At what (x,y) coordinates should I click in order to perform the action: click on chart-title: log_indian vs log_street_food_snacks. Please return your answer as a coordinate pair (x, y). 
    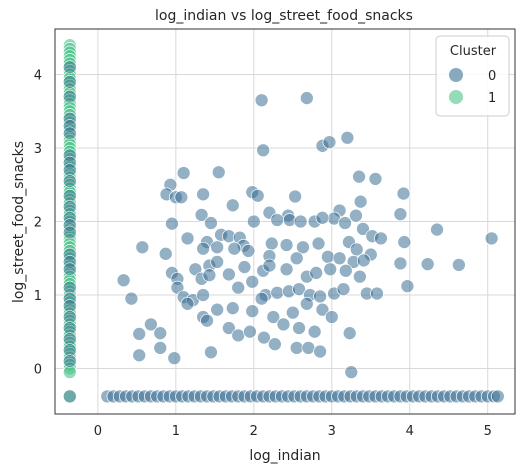
    Looking at the image, I should click on (284, 16).